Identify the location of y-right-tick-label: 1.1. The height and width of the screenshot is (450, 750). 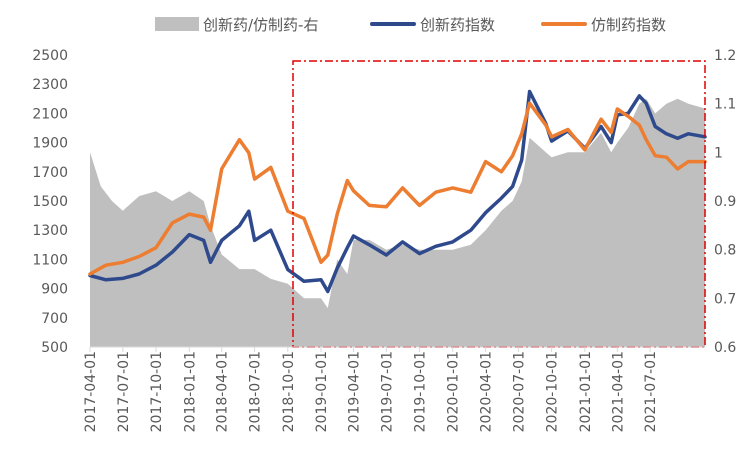
(725, 105).